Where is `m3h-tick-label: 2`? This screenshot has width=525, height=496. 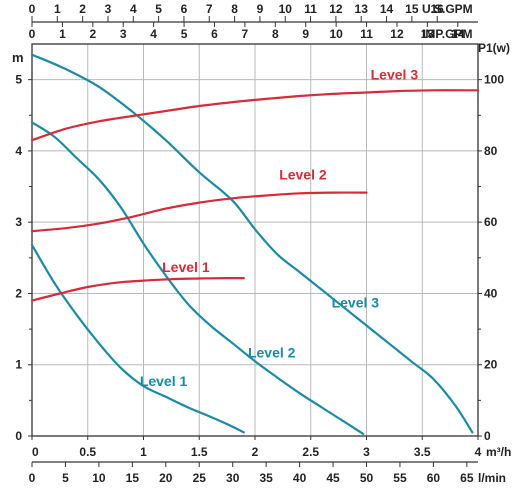
m3h-tick-label: 2 is located at coordinates (255, 452).